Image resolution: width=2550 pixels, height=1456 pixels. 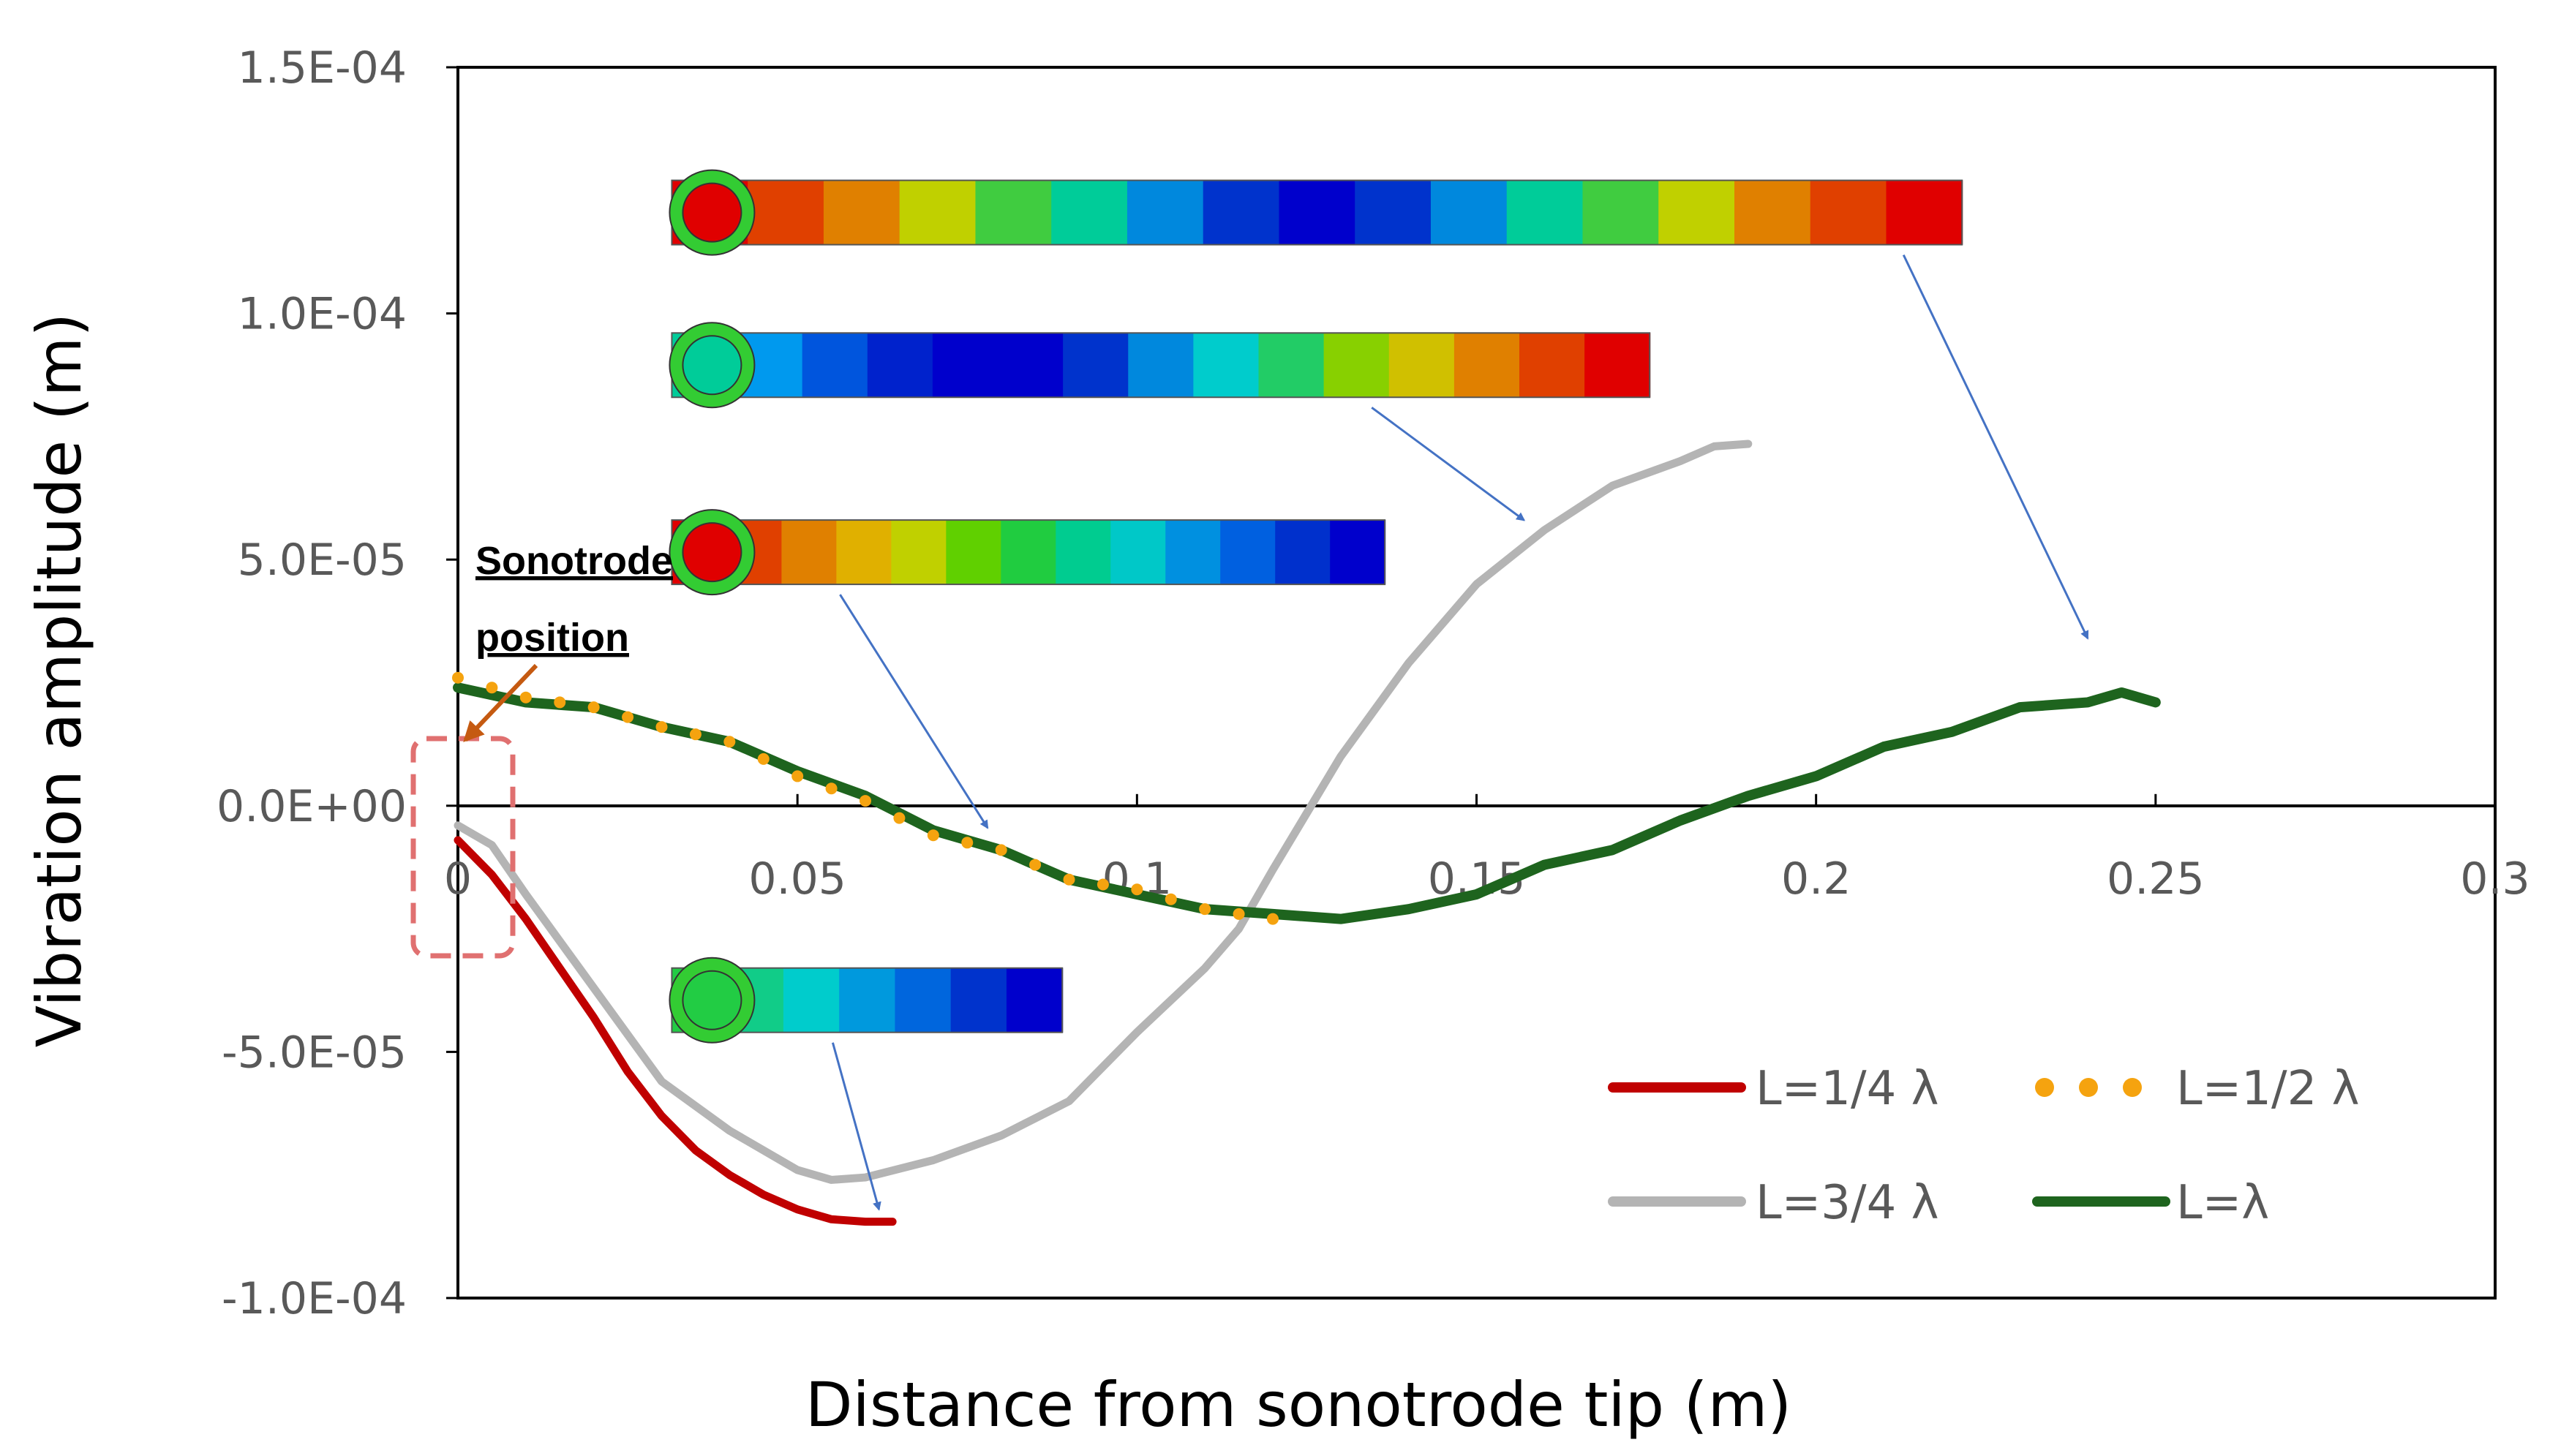 What do you see at coordinates (1984, 1146) in the screenshot?
I see `legend: L=1/4 λ L=1/2 λ L=3/4 λ L=λ` at bounding box center [1984, 1146].